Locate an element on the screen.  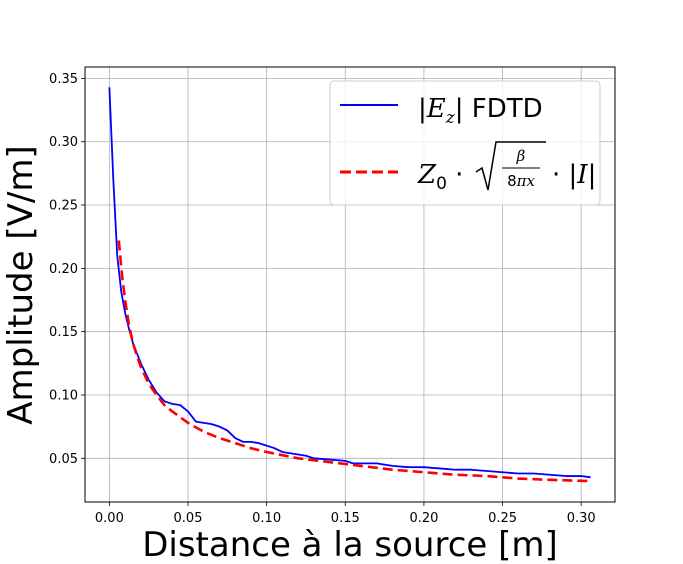
y-tick-label: 0.30 is located at coordinates (63, 142).